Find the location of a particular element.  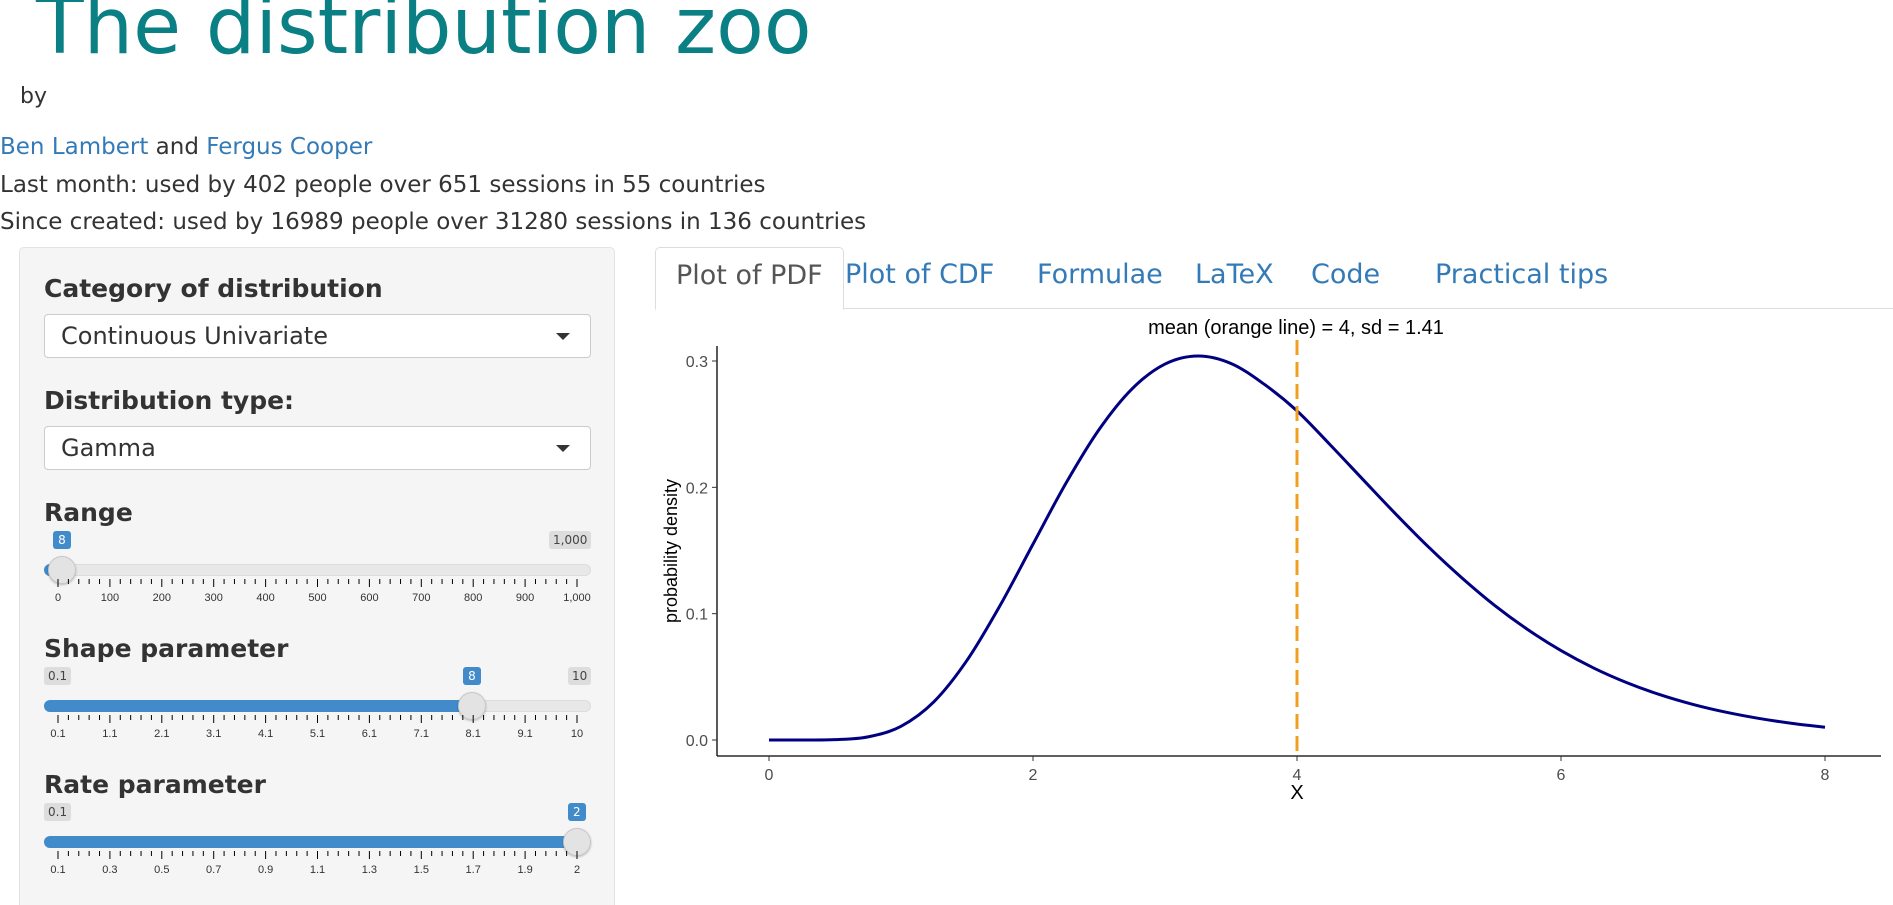

slider-ticks: 0.1 0.3 0.5 0.7 0.9 1.1 1.3 1.5 1.7 1.9 2 is located at coordinates (315, 863).